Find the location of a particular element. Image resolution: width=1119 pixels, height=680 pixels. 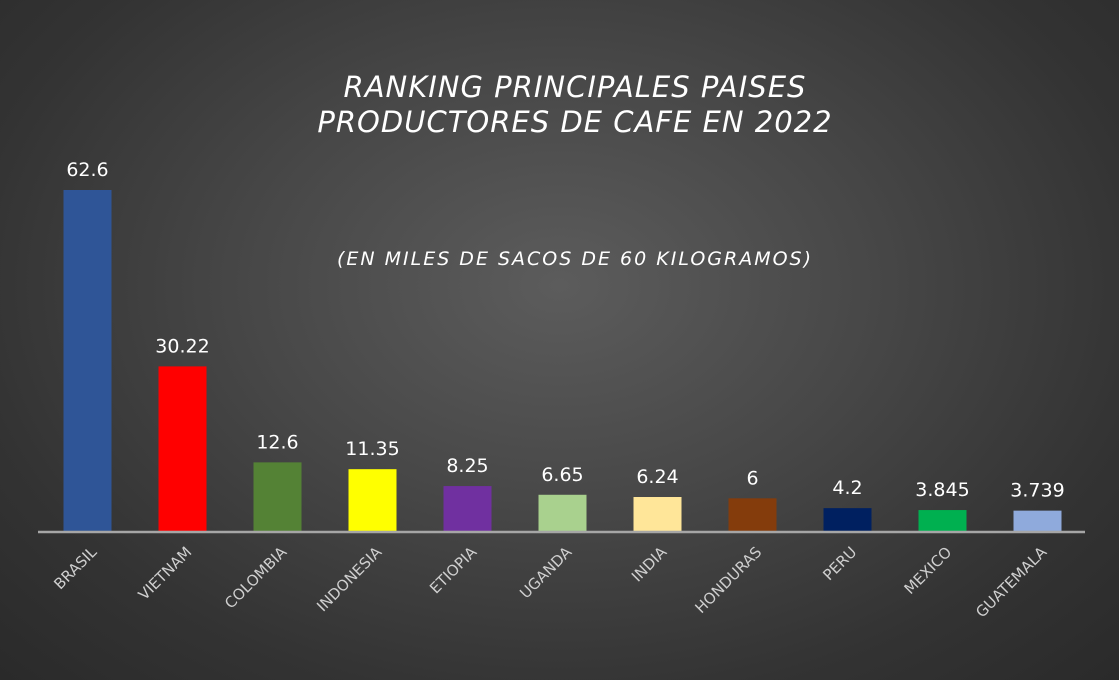

bar-brasil is located at coordinates (87, 360).